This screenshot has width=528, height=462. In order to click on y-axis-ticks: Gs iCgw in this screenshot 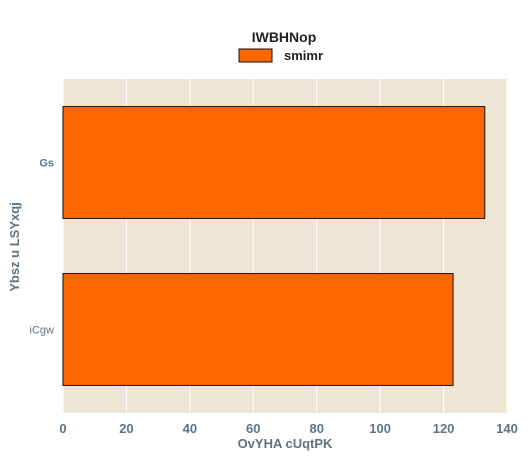, I will do `click(42, 247)`.